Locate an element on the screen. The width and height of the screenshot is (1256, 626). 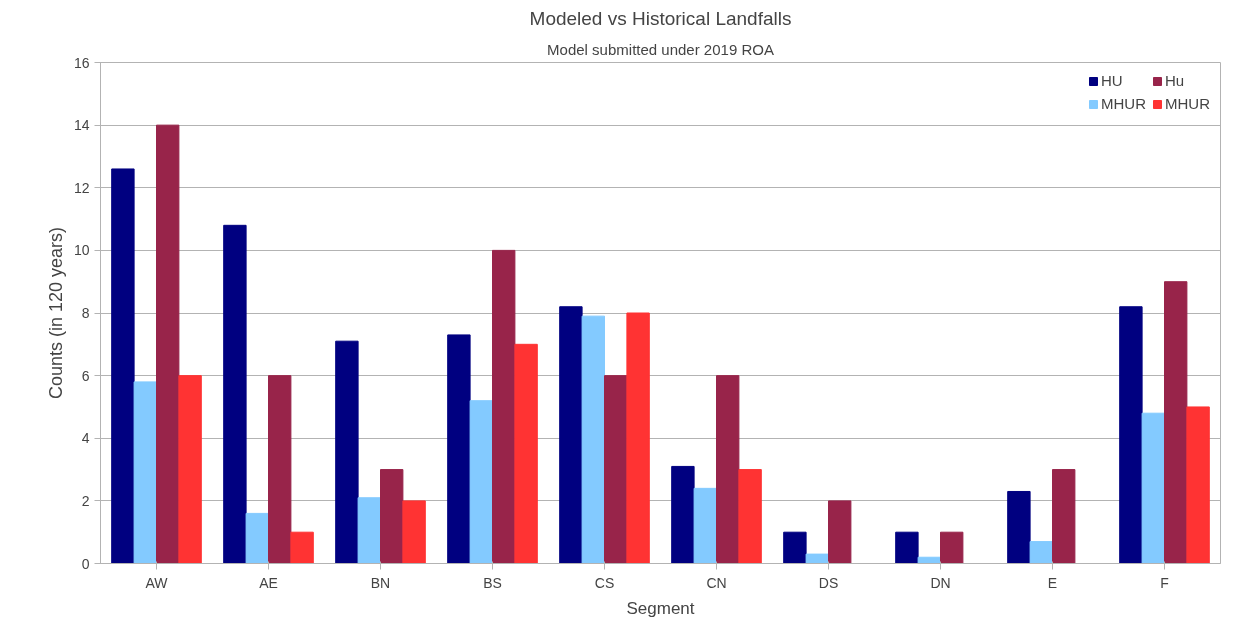
x-tick-label: DN is located at coordinates (940, 582).